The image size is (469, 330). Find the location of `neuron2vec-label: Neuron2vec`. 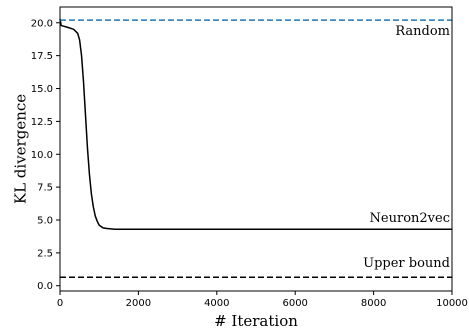

neuron2vec-label: Neuron2vec is located at coordinates (410, 218).